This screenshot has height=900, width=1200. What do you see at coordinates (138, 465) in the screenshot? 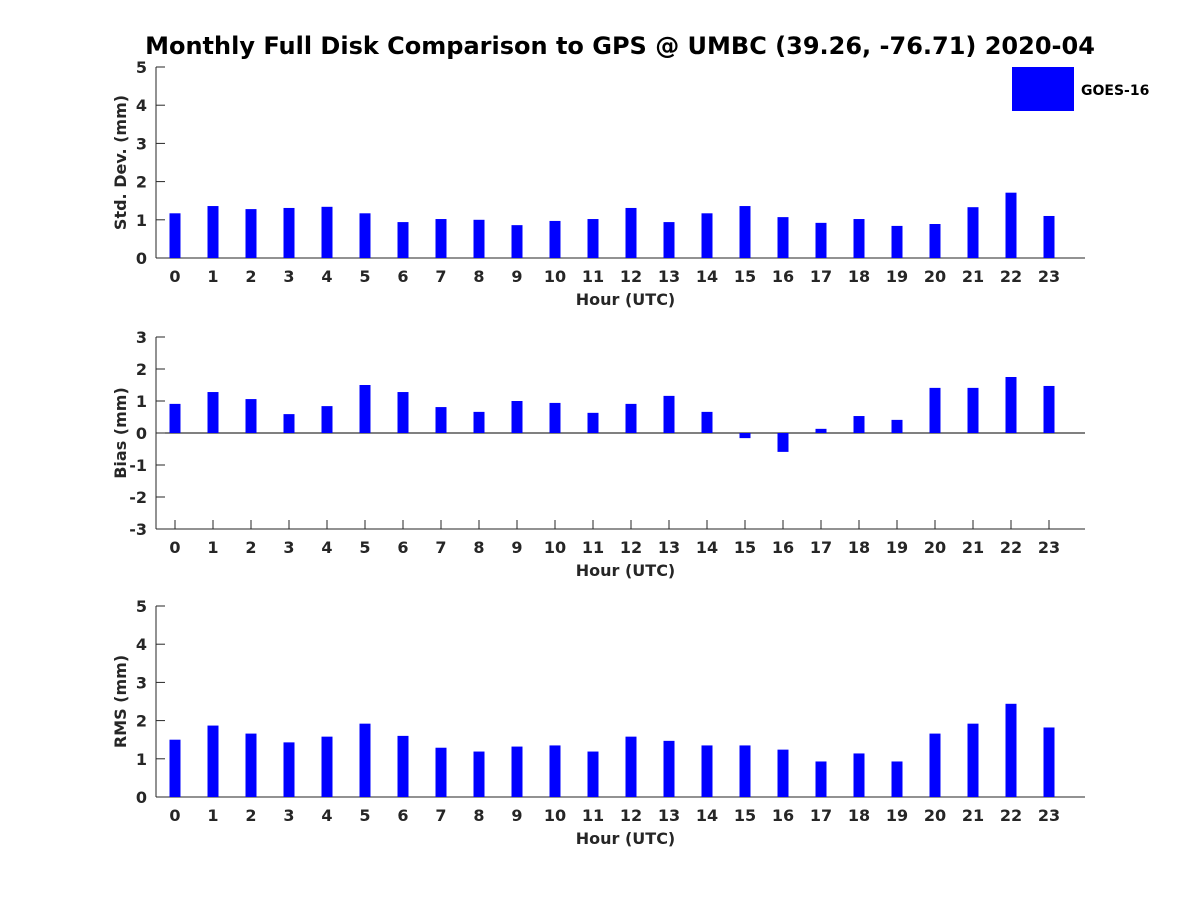
I see `y-tick-label: -1` at bounding box center [138, 465].